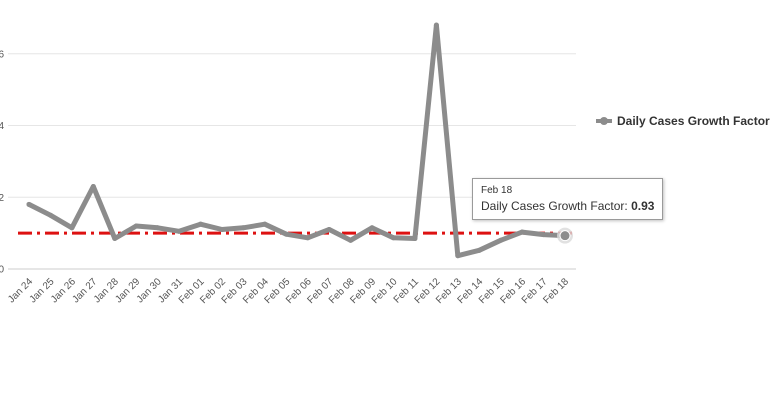 The height and width of the screenshot is (400, 779). I want to click on tooltip-body: Daily Cases Growth Factor: 0.93, so click(567, 206).